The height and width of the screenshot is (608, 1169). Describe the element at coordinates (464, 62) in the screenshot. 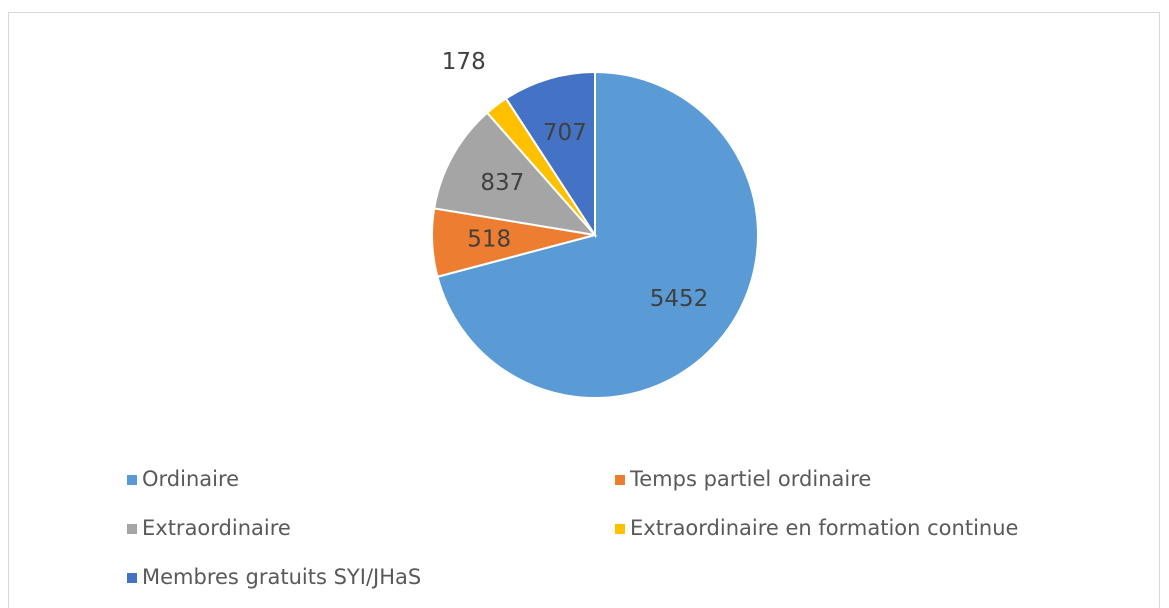

I see `data-label: 178` at that location.